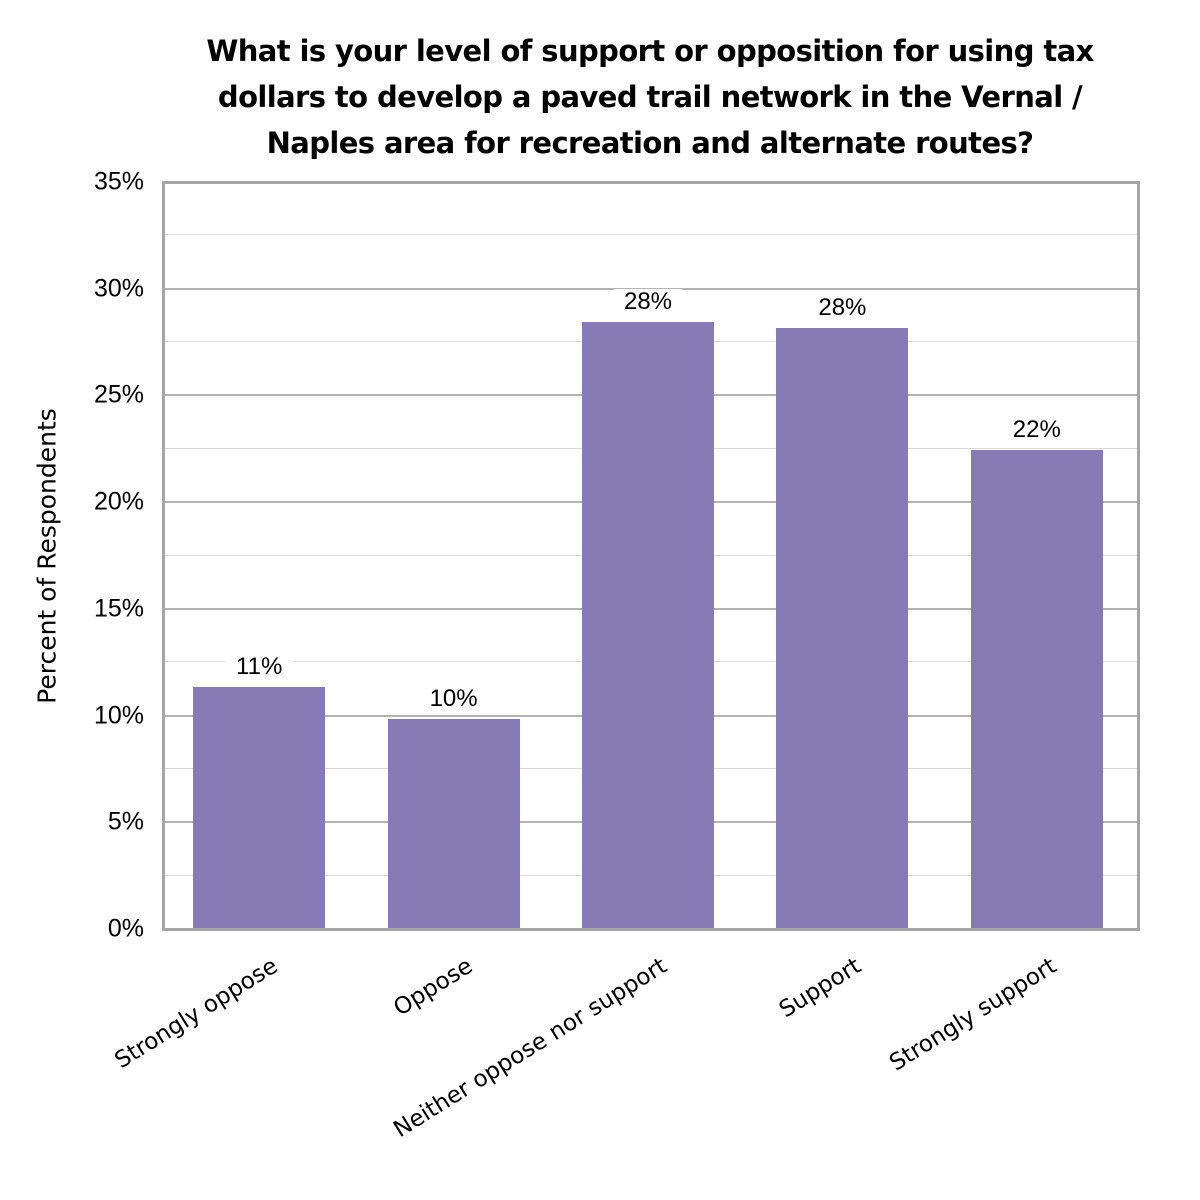 The width and height of the screenshot is (1200, 1200). I want to click on x-tick-label: Strongly oppose, so click(196, 1013).